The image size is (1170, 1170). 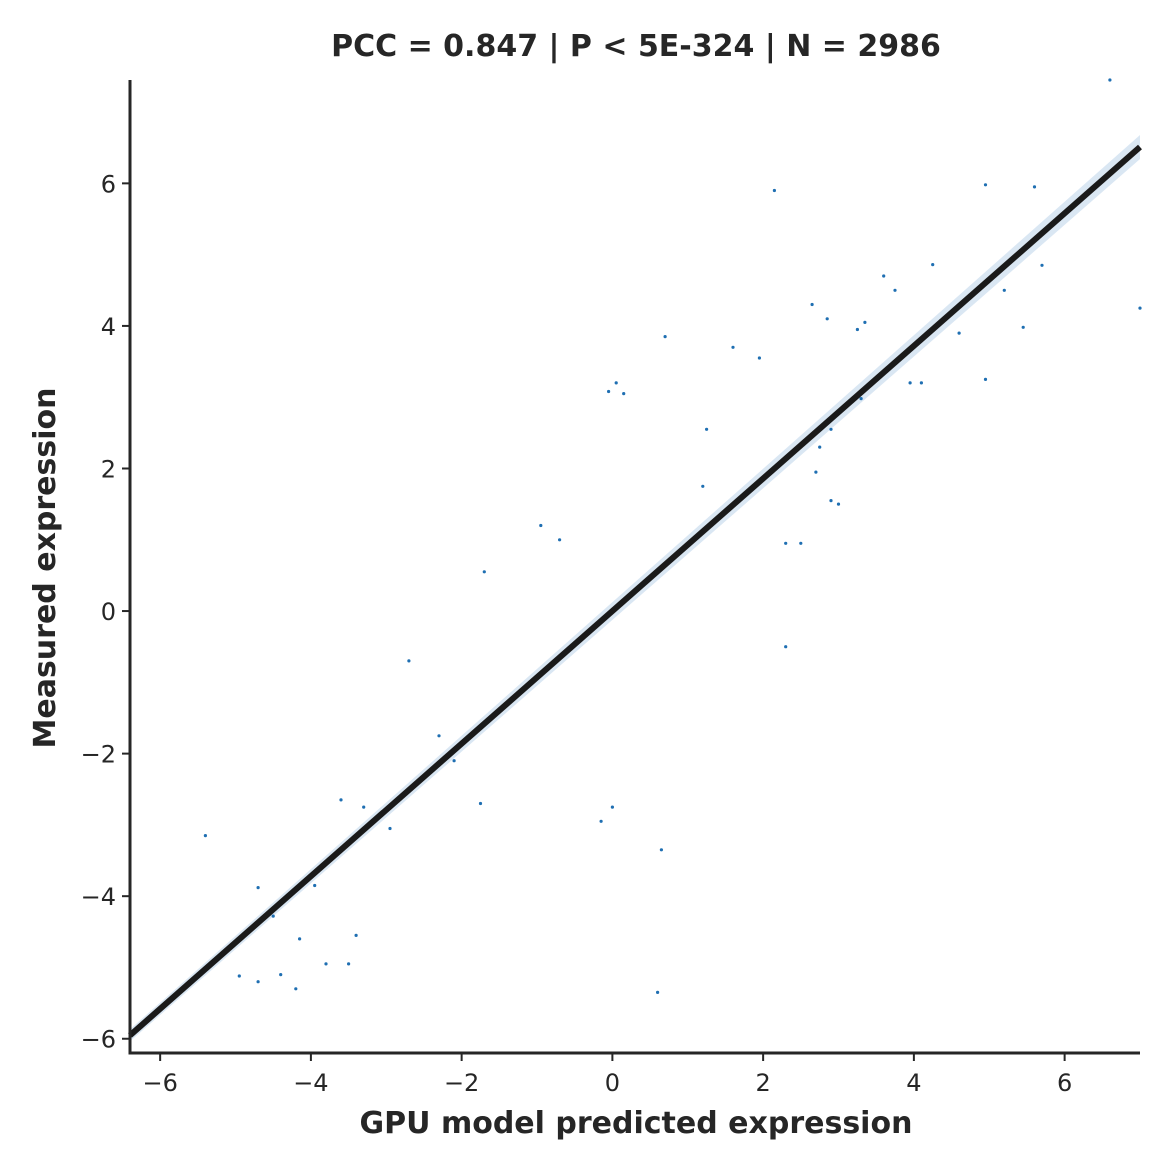 What do you see at coordinates (98, 897) in the screenshot?
I see `y-tick-label: −4` at bounding box center [98, 897].